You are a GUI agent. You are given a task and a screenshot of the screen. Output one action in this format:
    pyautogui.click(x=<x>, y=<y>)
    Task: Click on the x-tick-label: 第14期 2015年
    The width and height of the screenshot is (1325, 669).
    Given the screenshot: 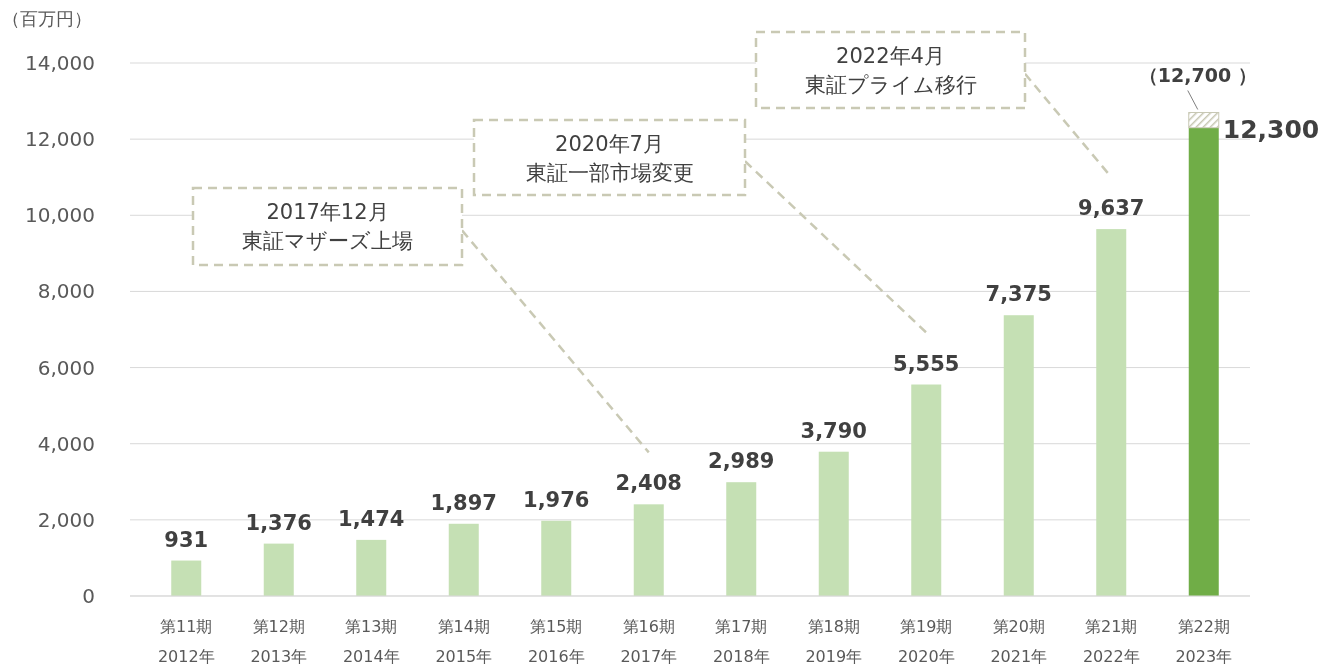 What is the action you would take?
    pyautogui.click(x=464, y=641)
    